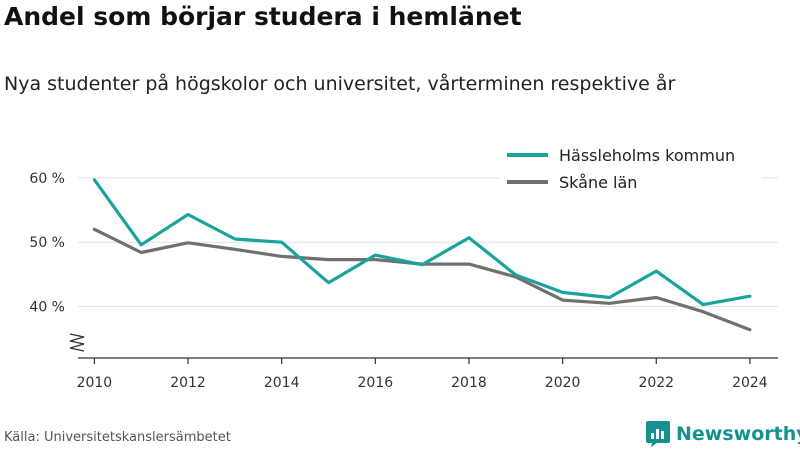 The image size is (800, 450). I want to click on y-axis: 40 % 50 % 60 %, so click(57, 261).